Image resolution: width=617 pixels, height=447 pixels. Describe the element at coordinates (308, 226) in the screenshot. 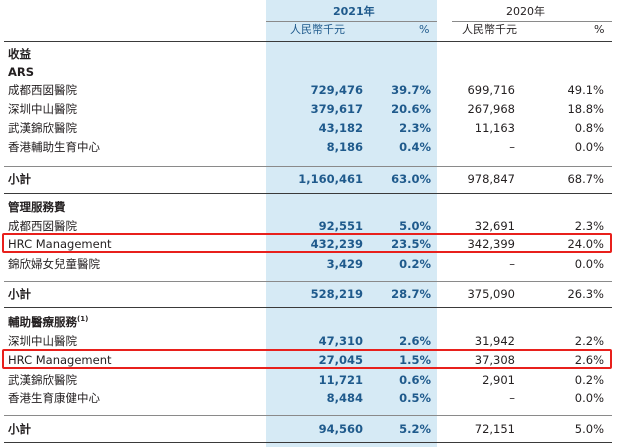

I see `table-row: 成都西囡醫院 92,551 5.0% 32,691 2.3%` at that location.